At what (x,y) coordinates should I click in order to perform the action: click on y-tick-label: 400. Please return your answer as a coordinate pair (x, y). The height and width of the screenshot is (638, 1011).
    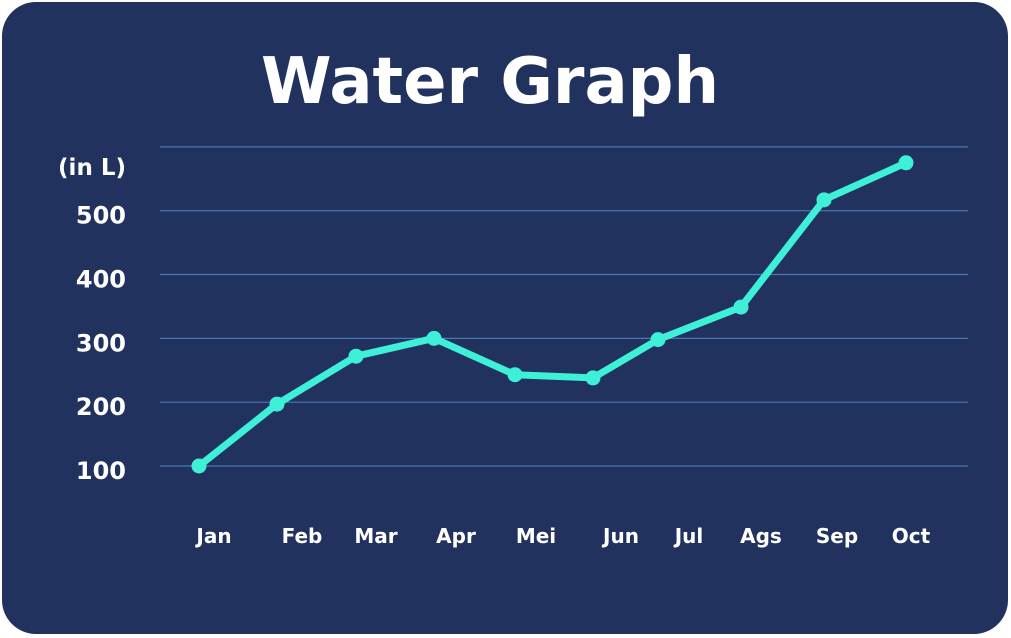
    Looking at the image, I should click on (101, 280).